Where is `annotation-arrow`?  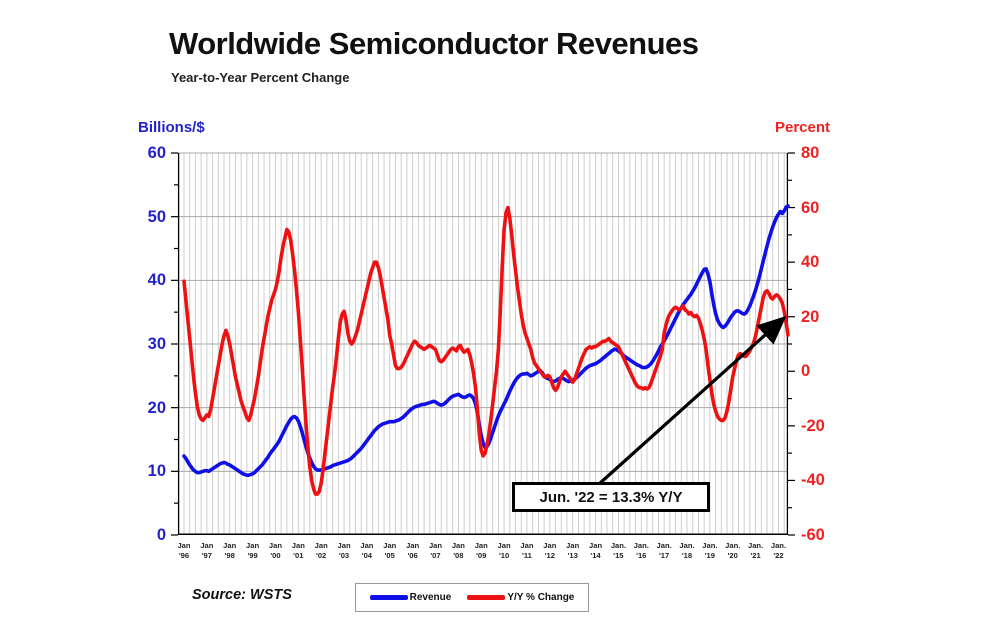 annotation-arrow is located at coordinates (692, 400).